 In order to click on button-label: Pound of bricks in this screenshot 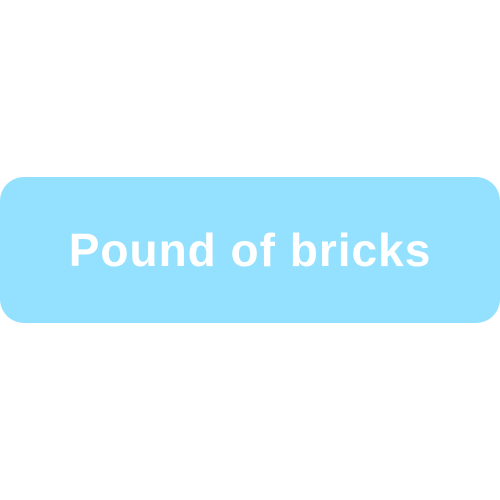, I will do `click(250, 250)`.